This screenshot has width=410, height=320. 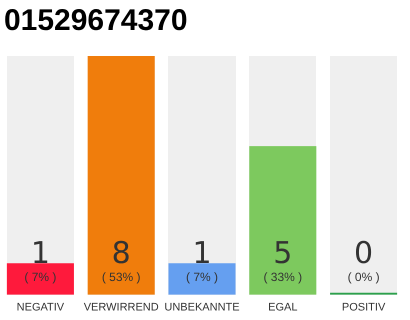 What do you see at coordinates (364, 277) in the screenshot?
I see `data-label: ( 0% )` at bounding box center [364, 277].